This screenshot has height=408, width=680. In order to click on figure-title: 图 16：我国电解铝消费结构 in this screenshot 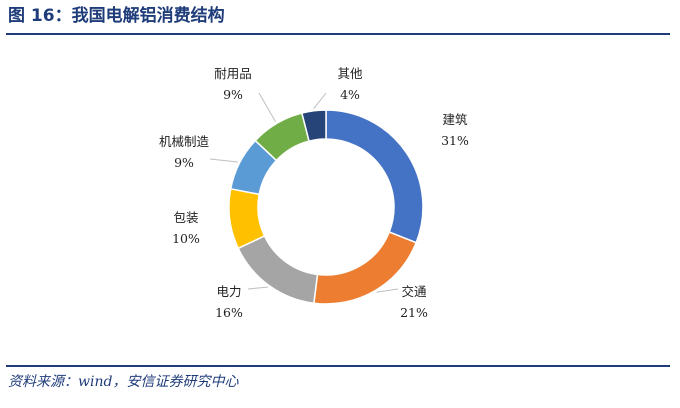, I will do `click(116, 16)`.